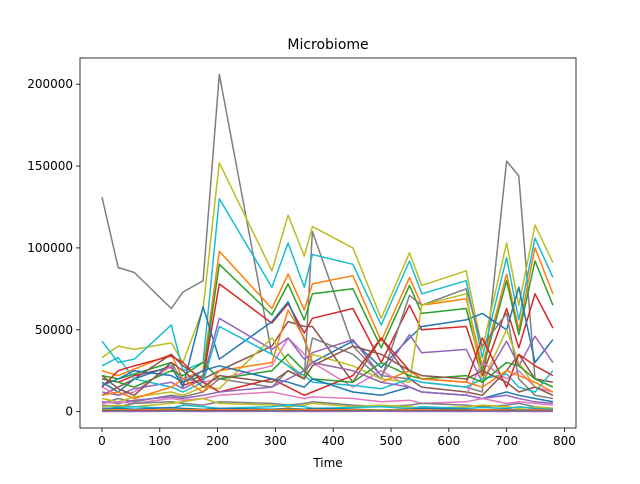  What do you see at coordinates (50, 84) in the screenshot?
I see `y-tick-label: 200000` at bounding box center [50, 84].